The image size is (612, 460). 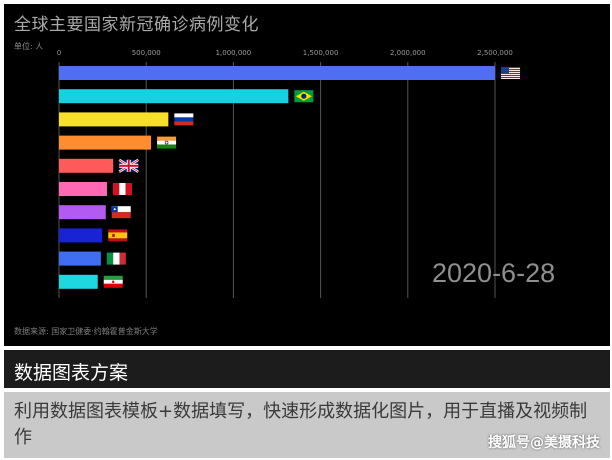 What do you see at coordinates (544, 443) in the screenshot?
I see `watermark: 搜狐号@美摄科技` at bounding box center [544, 443].